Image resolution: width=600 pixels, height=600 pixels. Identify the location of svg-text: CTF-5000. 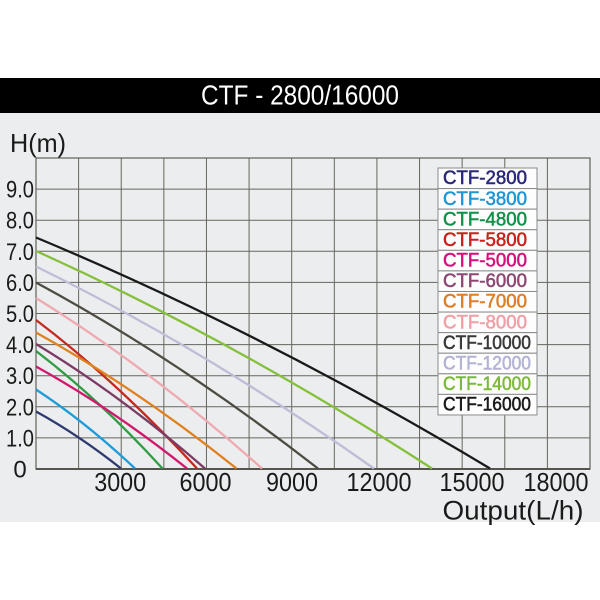
(485, 261).